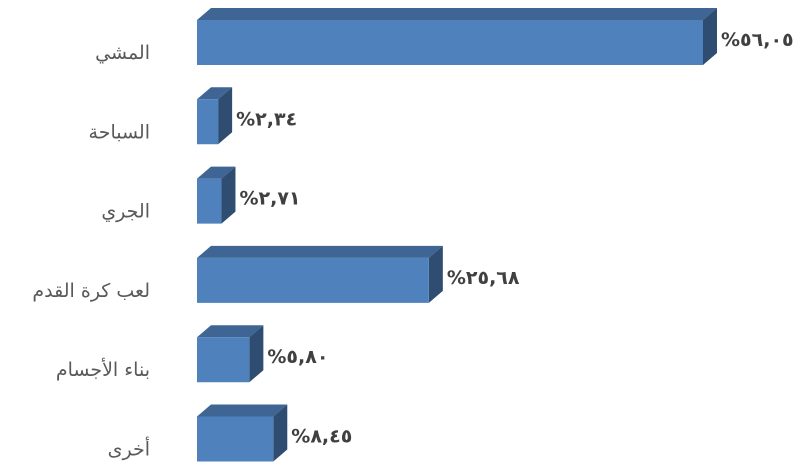 Image resolution: width=796 pixels, height=469 pixels. Describe the element at coordinates (266, 119) in the screenshot. I see `value-label: %٢,٣٤` at that location.